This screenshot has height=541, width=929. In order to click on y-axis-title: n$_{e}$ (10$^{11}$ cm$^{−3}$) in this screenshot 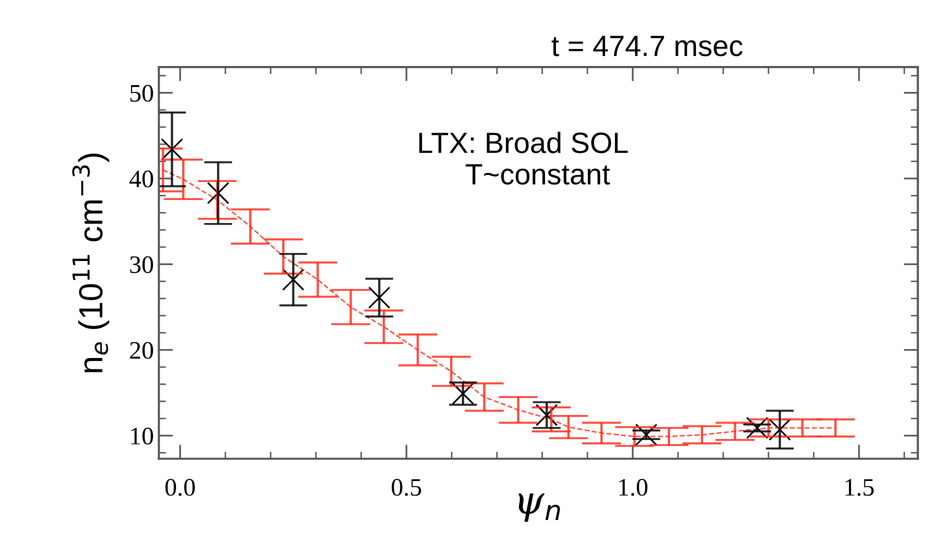, I will do `click(91, 263)`.